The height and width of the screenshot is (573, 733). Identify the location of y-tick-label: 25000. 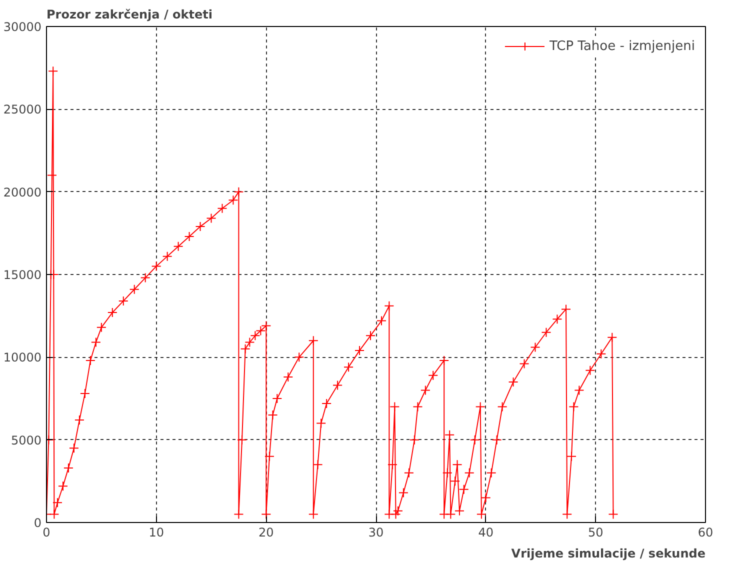
(22, 109).